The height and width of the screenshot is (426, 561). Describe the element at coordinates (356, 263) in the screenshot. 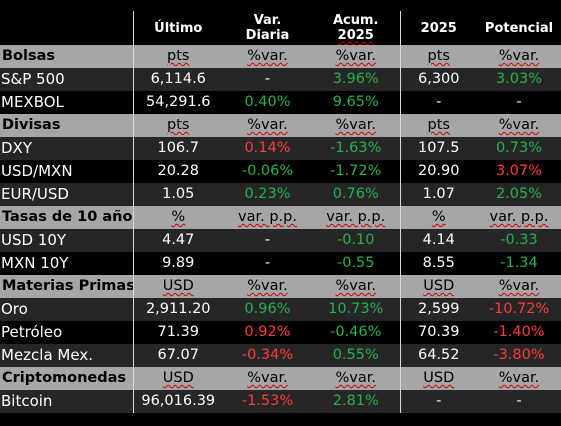

I see `ytd-change: -0.55` at that location.